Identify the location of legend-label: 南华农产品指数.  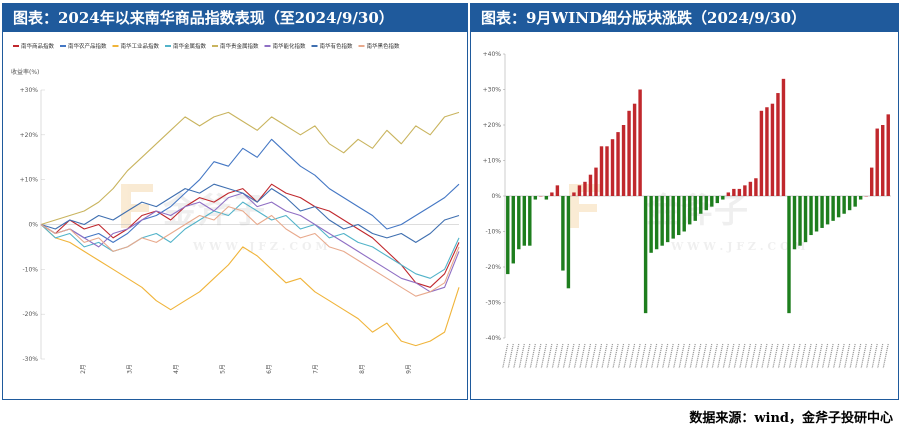
(87, 46).